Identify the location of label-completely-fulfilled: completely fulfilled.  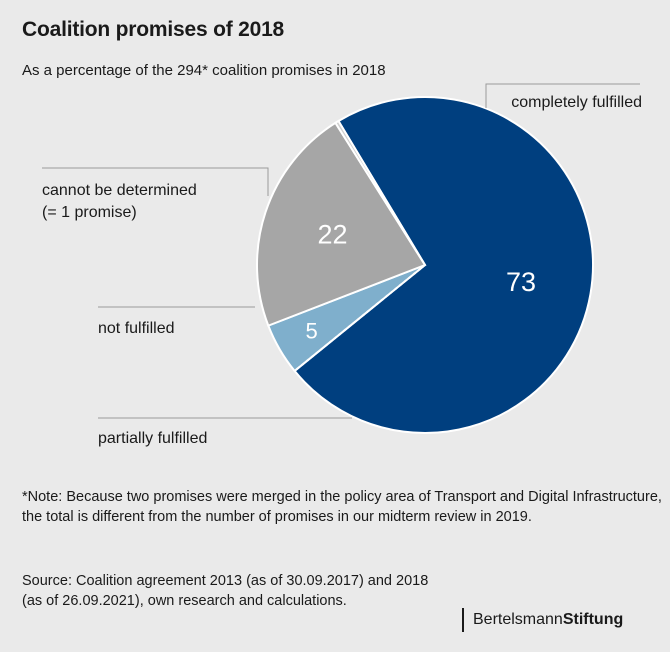
(556, 103).